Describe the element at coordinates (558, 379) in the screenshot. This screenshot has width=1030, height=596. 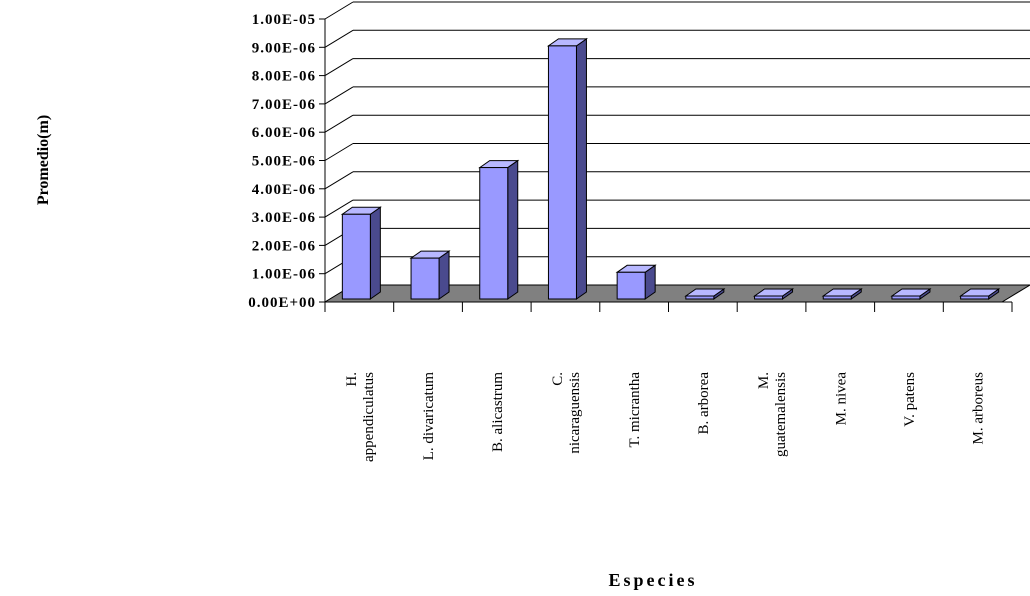
I see `x-tick-label-line: C.` at that location.